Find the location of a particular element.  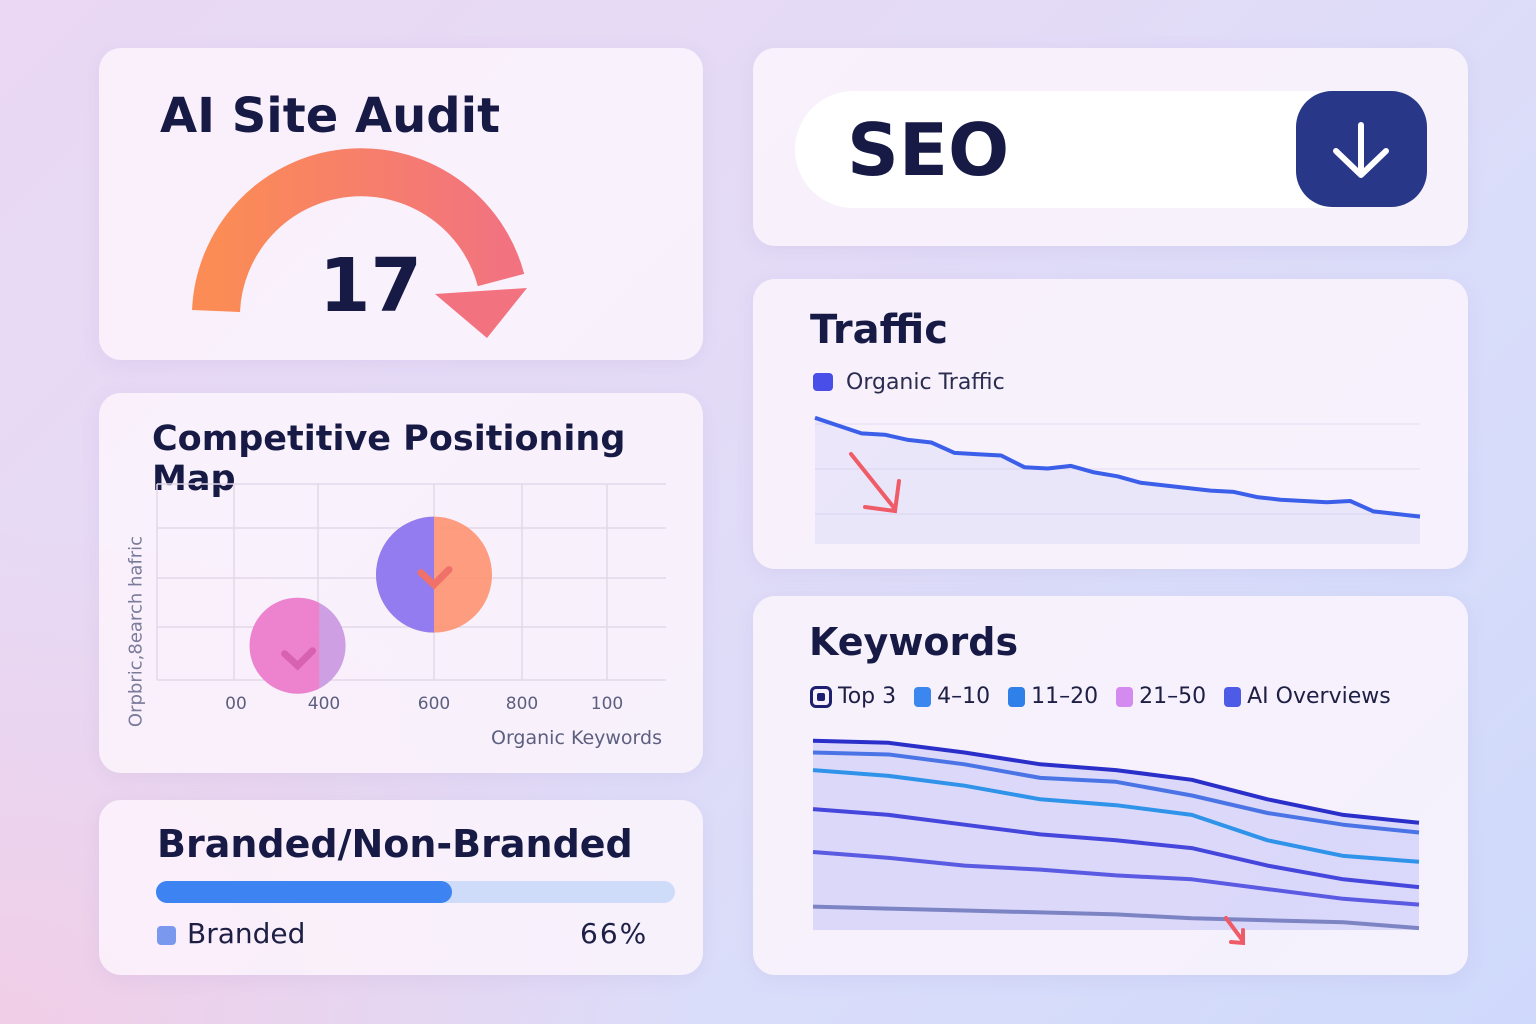

seo-card: SEO is located at coordinates (1110, 147).